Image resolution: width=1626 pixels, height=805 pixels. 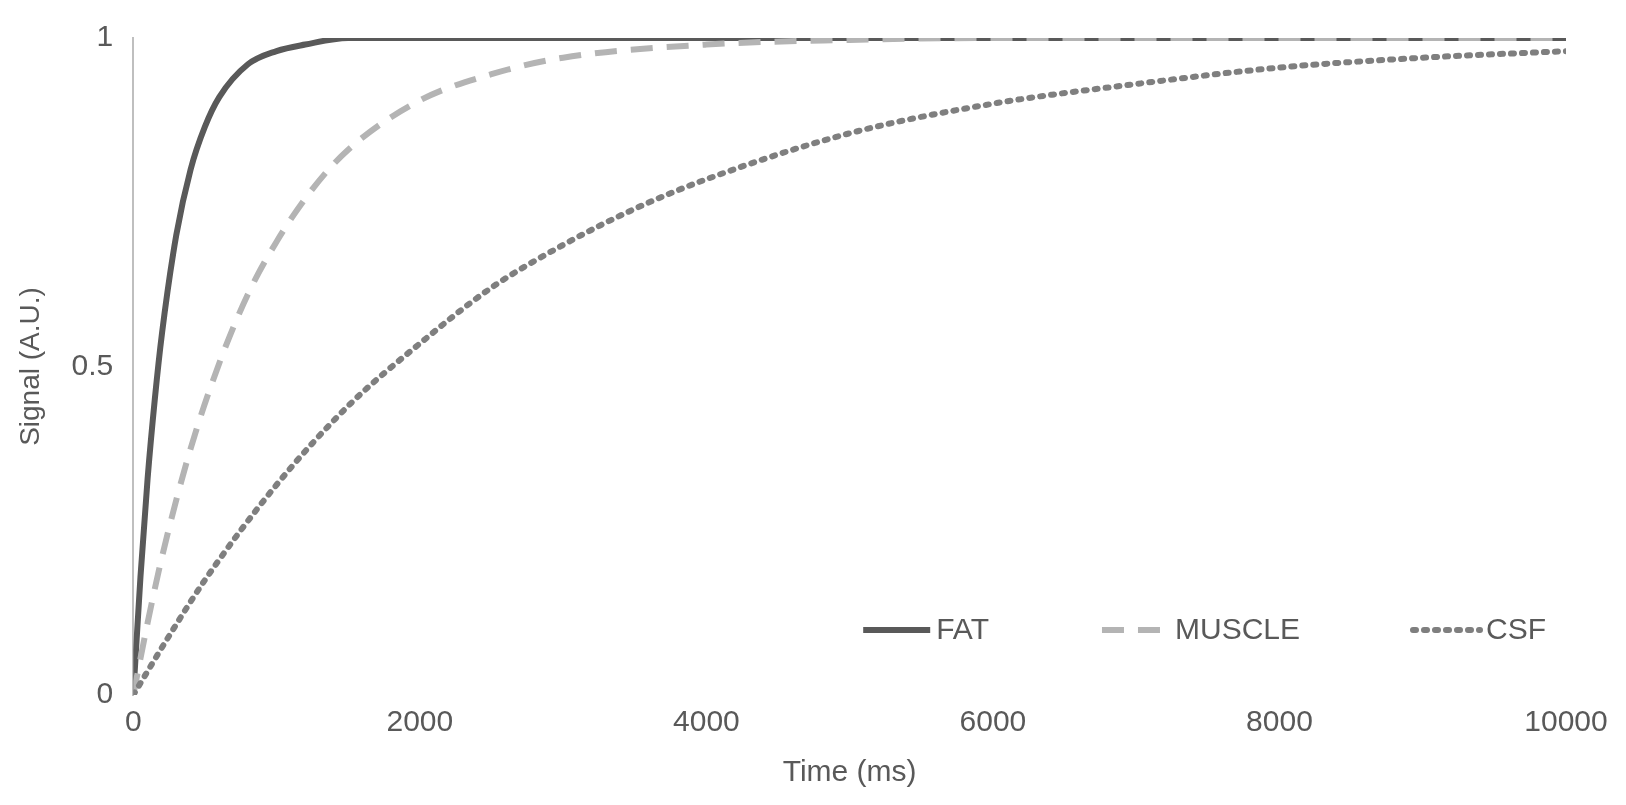 I want to click on y-tick-label: 0, so click(x=105, y=693).